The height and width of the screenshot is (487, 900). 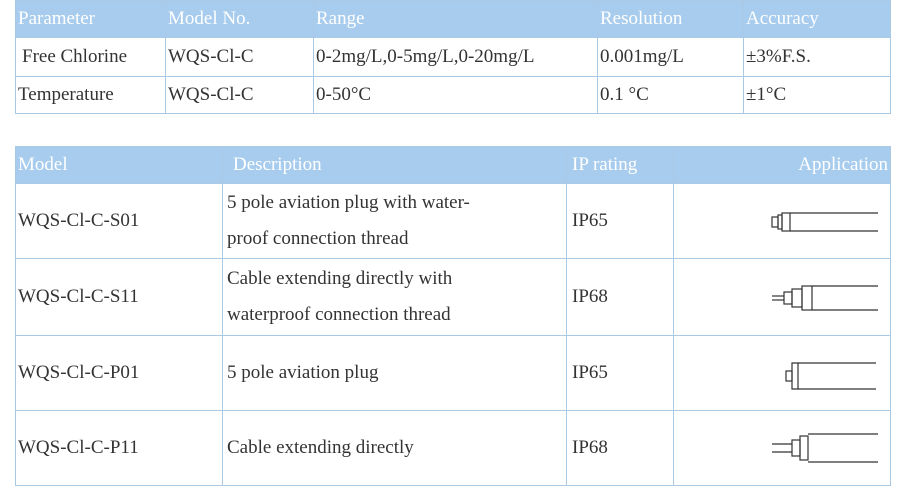 I want to click on cell: 0-50°C, so click(x=455, y=95).